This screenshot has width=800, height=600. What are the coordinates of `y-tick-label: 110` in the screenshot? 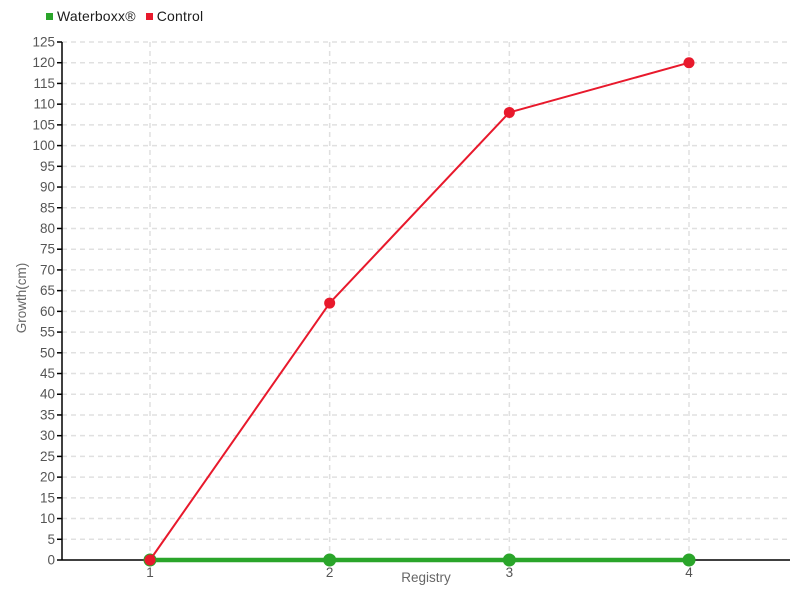 It's located at (44, 104).